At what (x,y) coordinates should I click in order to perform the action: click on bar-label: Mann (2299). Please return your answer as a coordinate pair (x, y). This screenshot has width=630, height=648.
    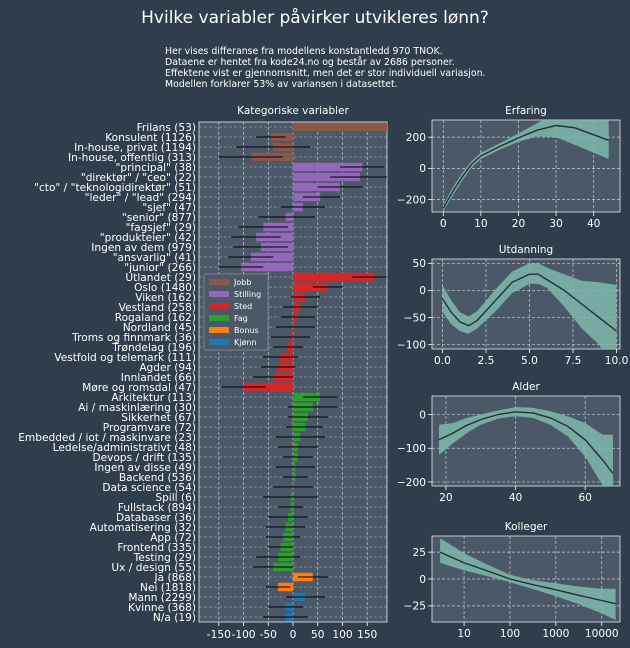
    Looking at the image, I should click on (162, 598).